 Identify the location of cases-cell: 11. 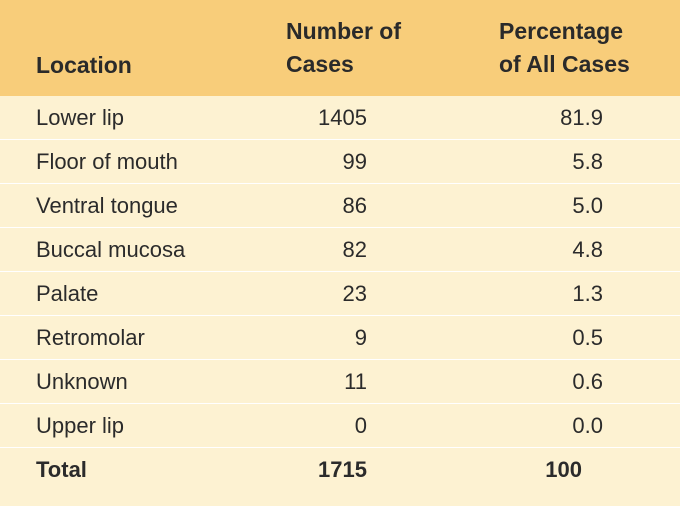
(355, 381).